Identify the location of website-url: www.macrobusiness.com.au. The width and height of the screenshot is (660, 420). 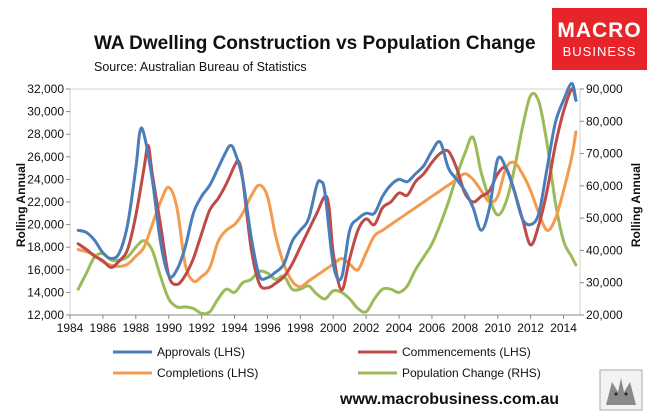
(449, 399).